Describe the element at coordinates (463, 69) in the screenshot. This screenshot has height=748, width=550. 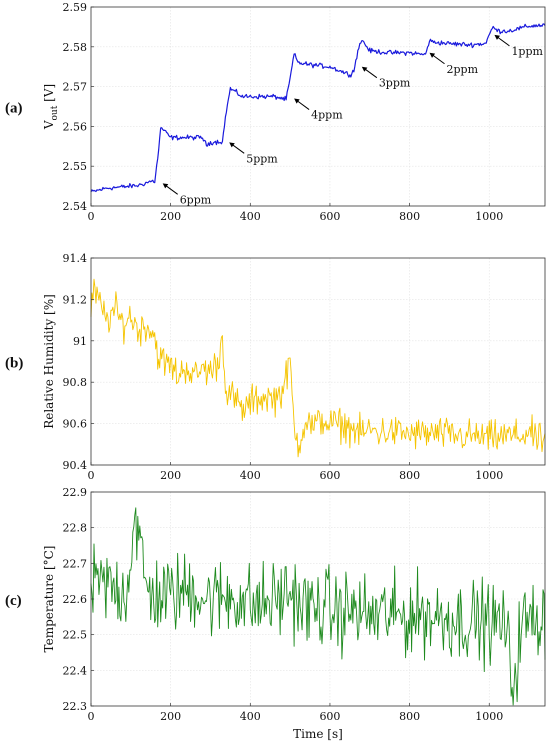
I see `annotation-label: 2ppm` at that location.